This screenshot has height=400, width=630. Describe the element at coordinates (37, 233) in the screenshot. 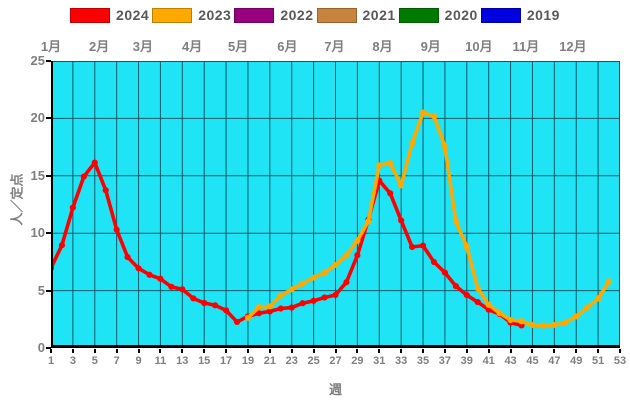

I see `y-tick-label: 10` at that location.